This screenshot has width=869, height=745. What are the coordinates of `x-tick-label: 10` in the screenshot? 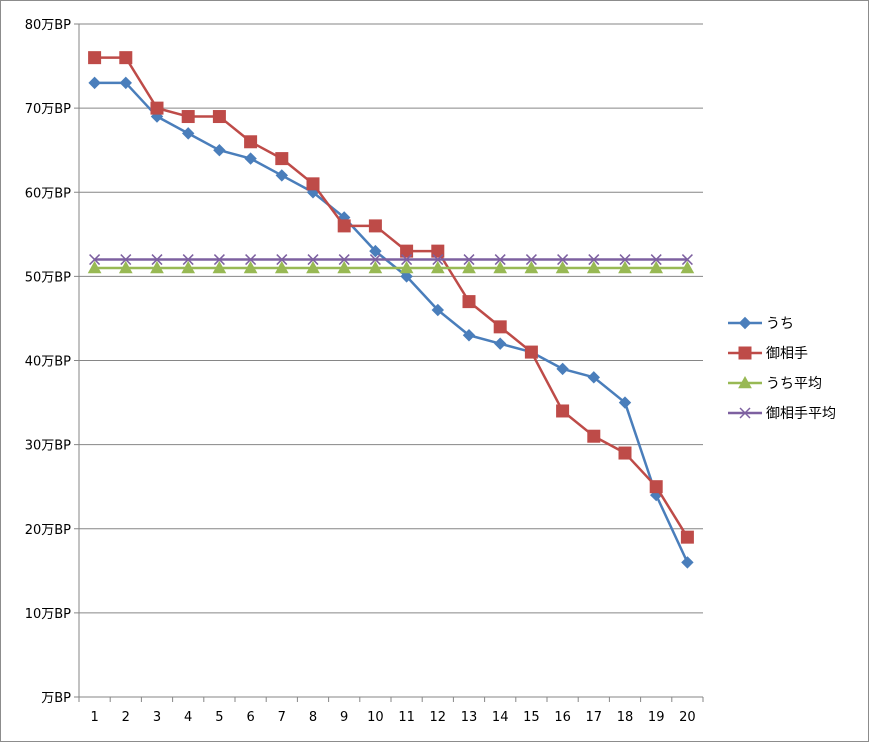 It's located at (375, 717).